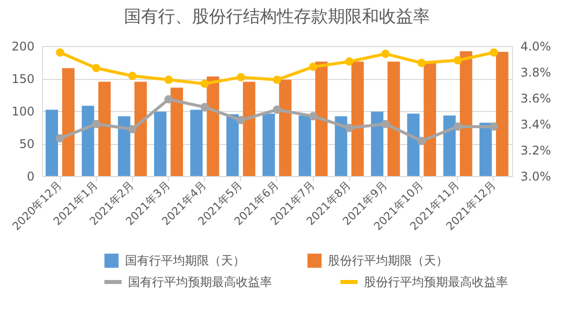  I want to click on legend-label: 股份行平均预期最高收益率, so click(436, 282).